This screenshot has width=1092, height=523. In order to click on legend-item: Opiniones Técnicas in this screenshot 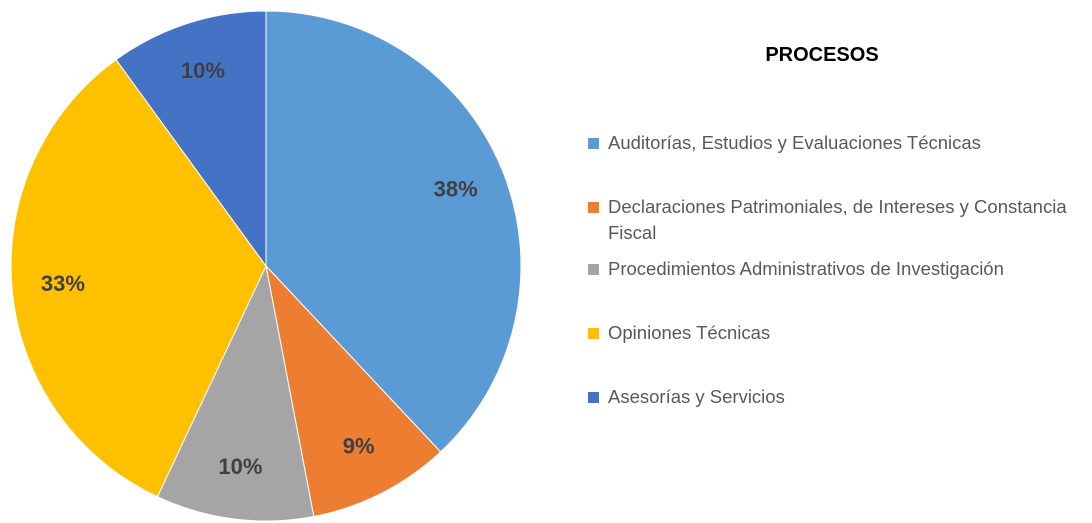, I will do `click(838, 333)`.